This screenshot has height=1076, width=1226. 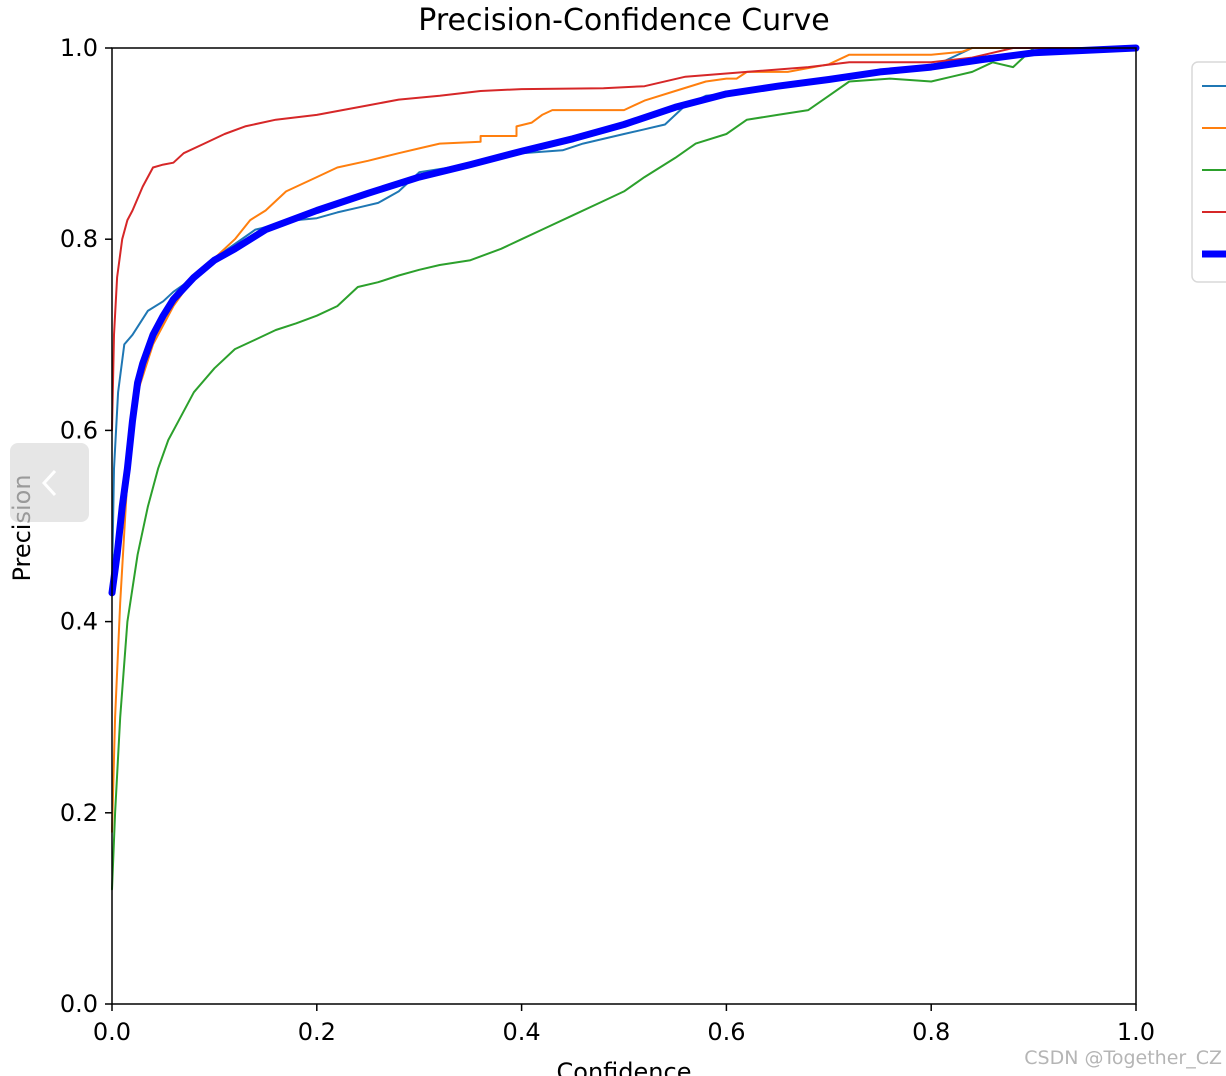 What do you see at coordinates (79, 430) in the screenshot?
I see `y-tick-label: 0.6` at bounding box center [79, 430].